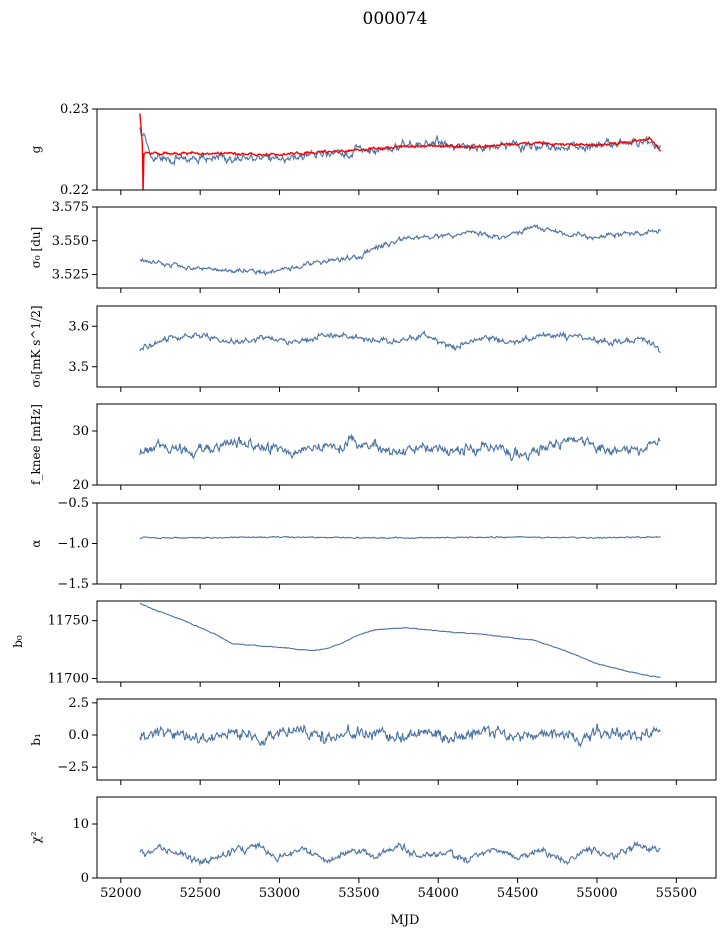  What do you see at coordinates (70, 275) in the screenshot?
I see `y-tick-label: 3.525` at bounding box center [70, 275].